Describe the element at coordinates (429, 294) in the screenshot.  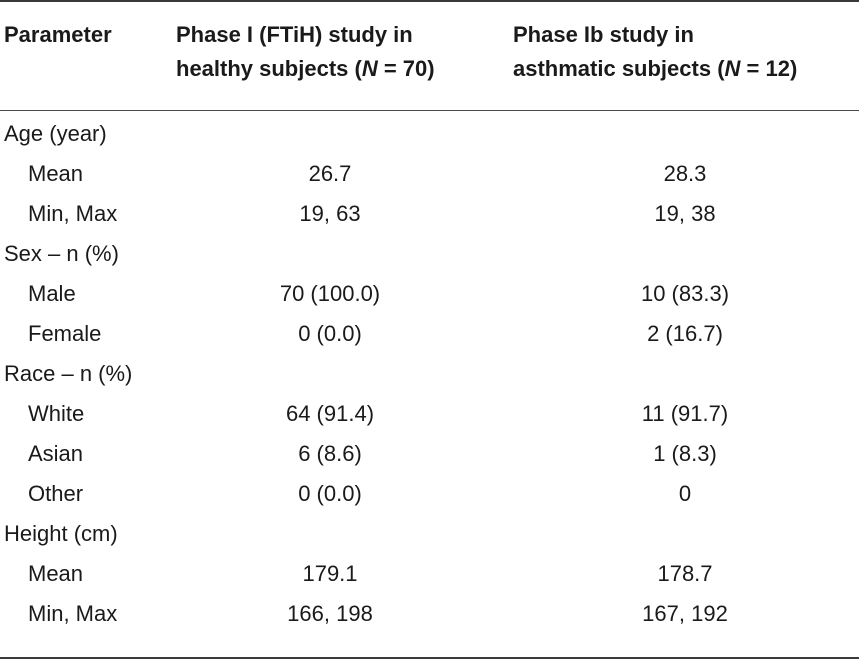
I see `table-row: Male 70 (100.0) 10 (83.3)` at that location.